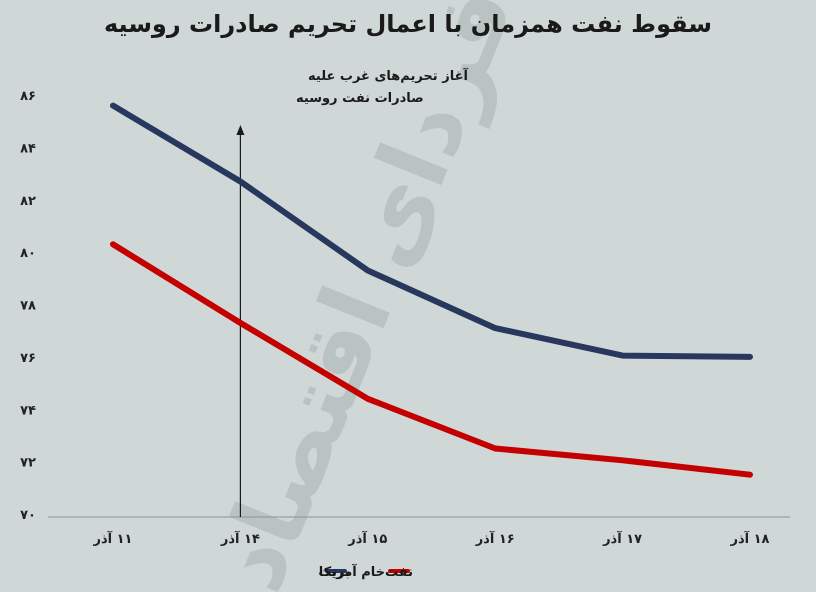  I want to click on y-tick-label: ۸۶, so click(28, 96).